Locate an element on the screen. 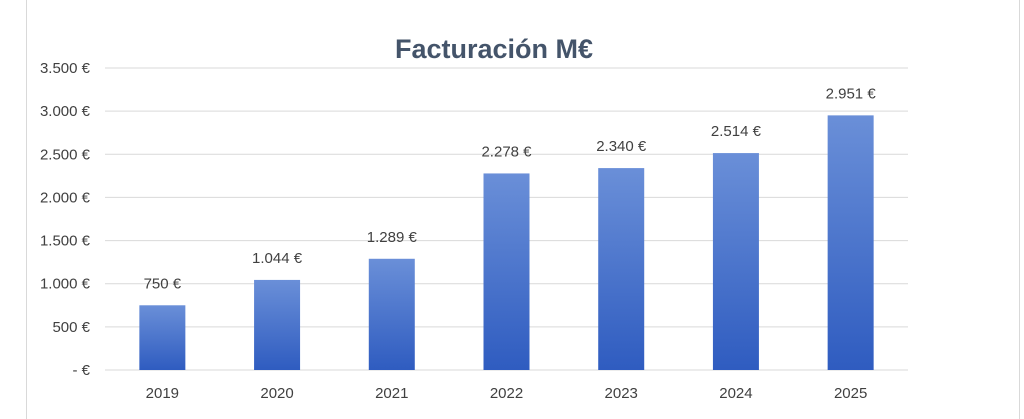 The image size is (1024, 419). data-label: 2.278 € is located at coordinates (506, 151).